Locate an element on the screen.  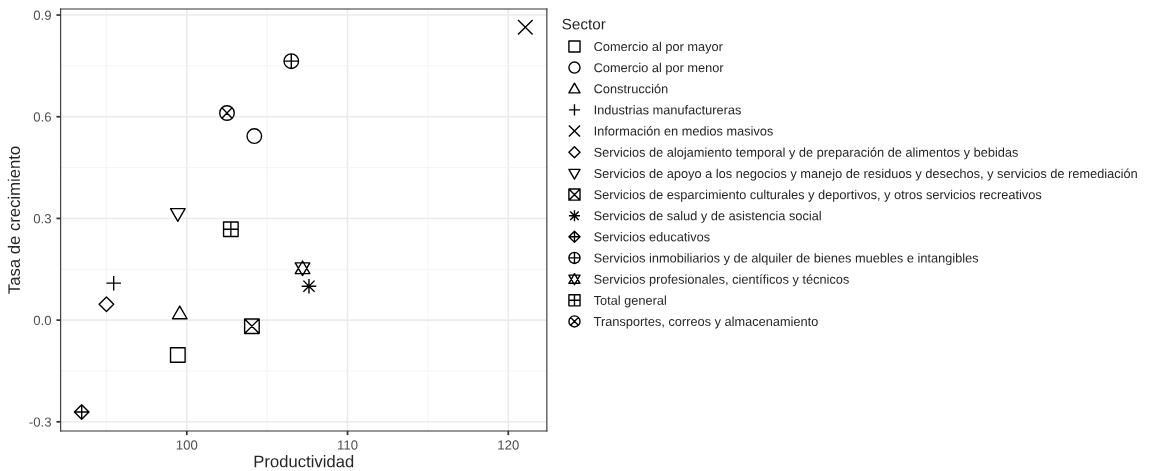
legend-label: Comercio al por menor is located at coordinates (659, 68).